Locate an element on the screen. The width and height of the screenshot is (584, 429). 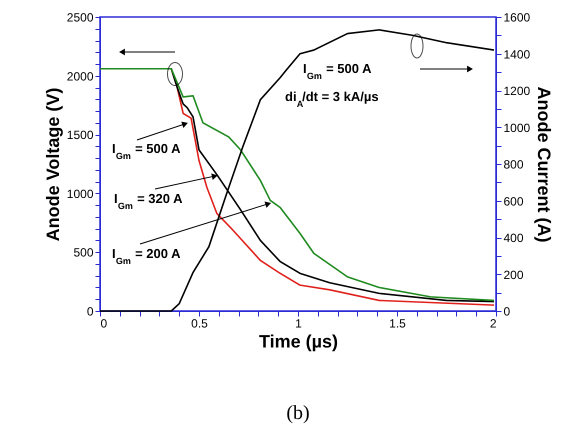
x-tick-label: 1.5 is located at coordinates (397, 323).